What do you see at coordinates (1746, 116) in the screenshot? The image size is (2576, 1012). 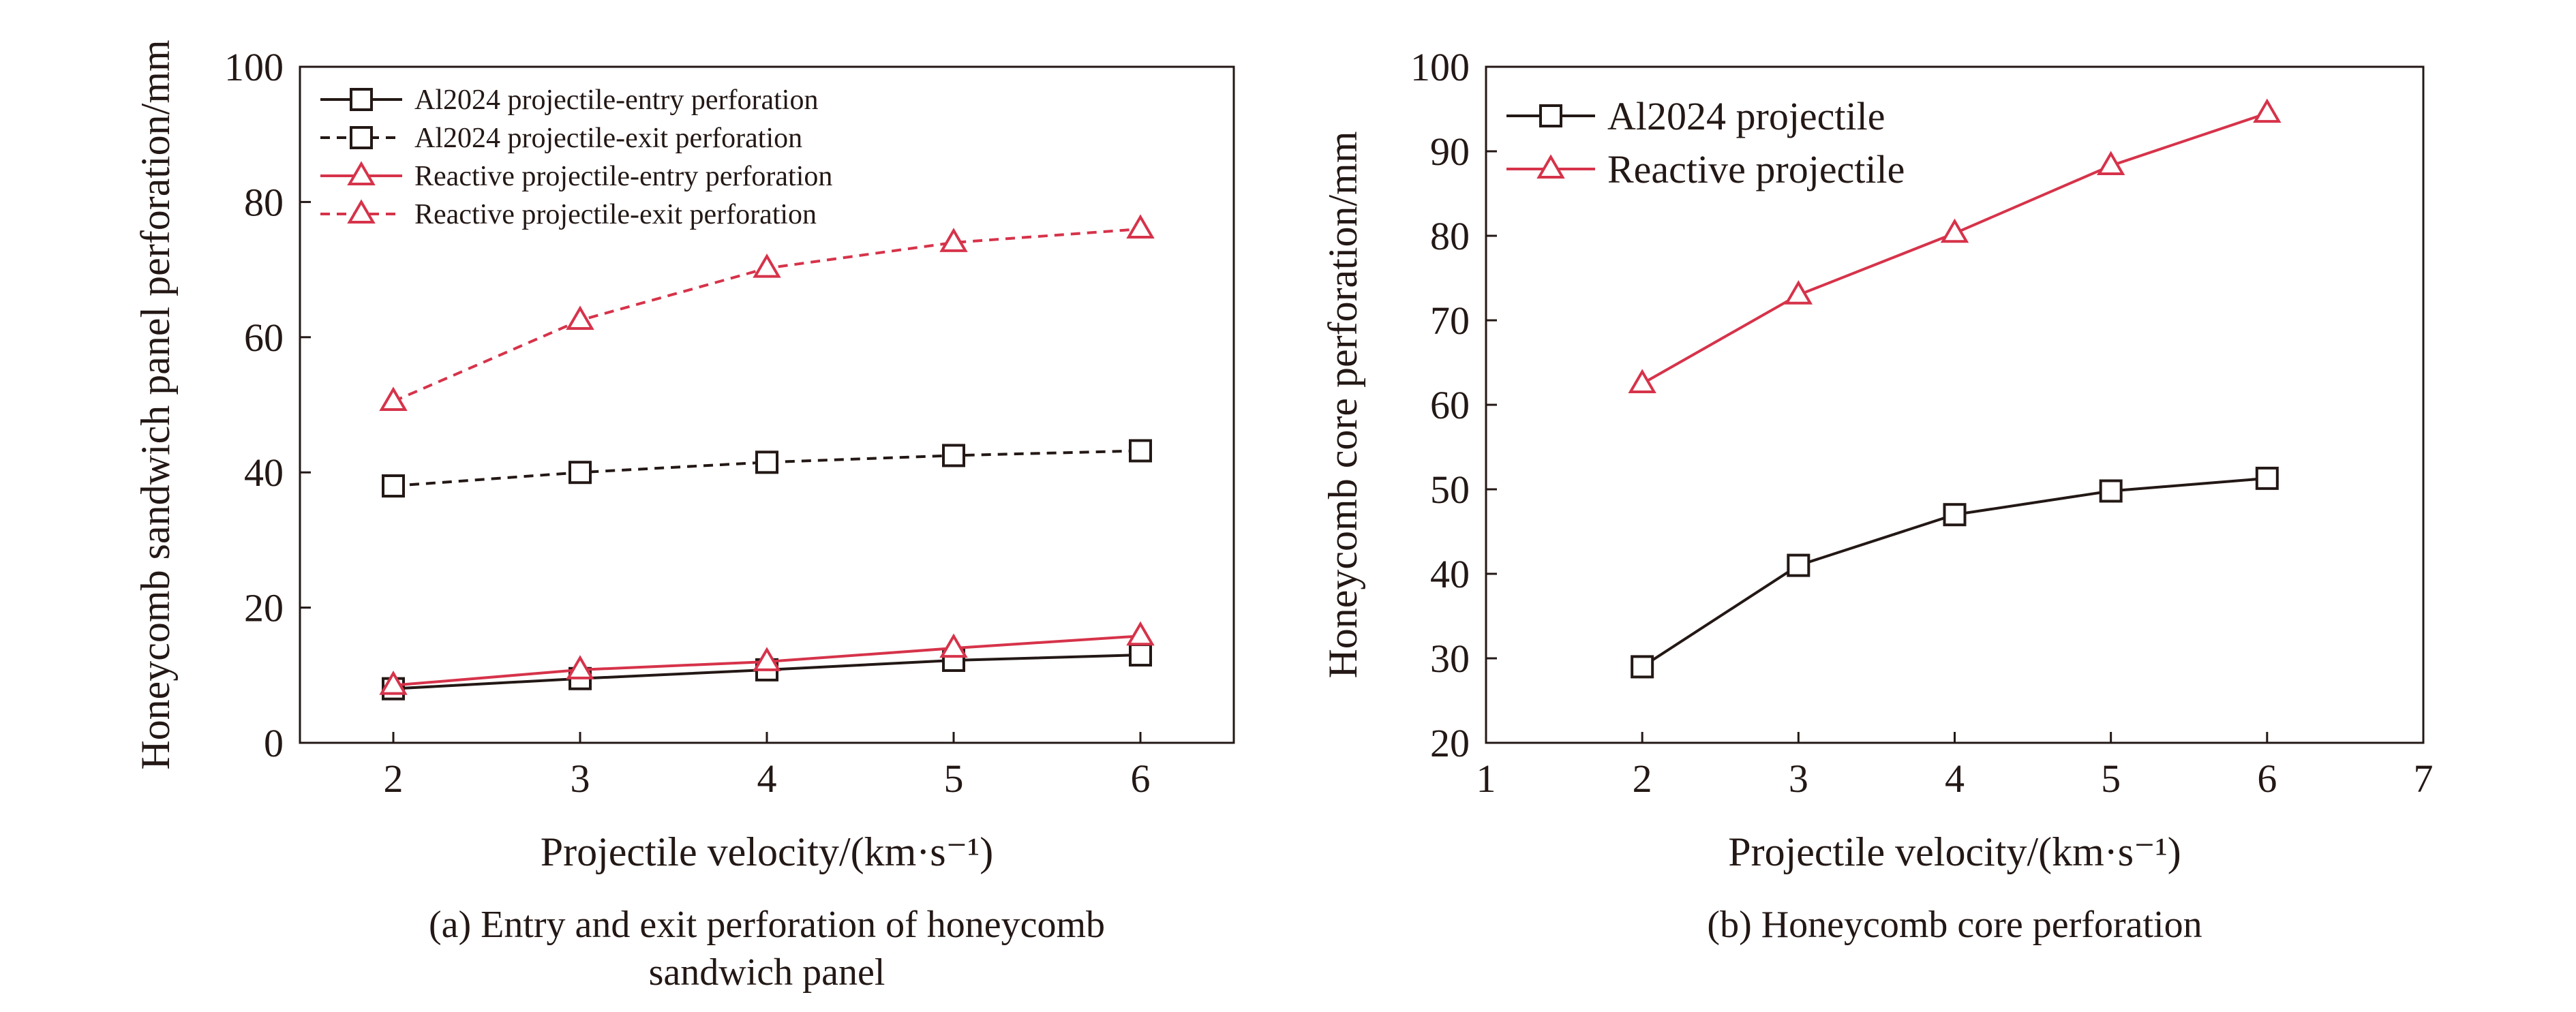 I see `legend-label-1: Al2024 projectile` at bounding box center [1746, 116].